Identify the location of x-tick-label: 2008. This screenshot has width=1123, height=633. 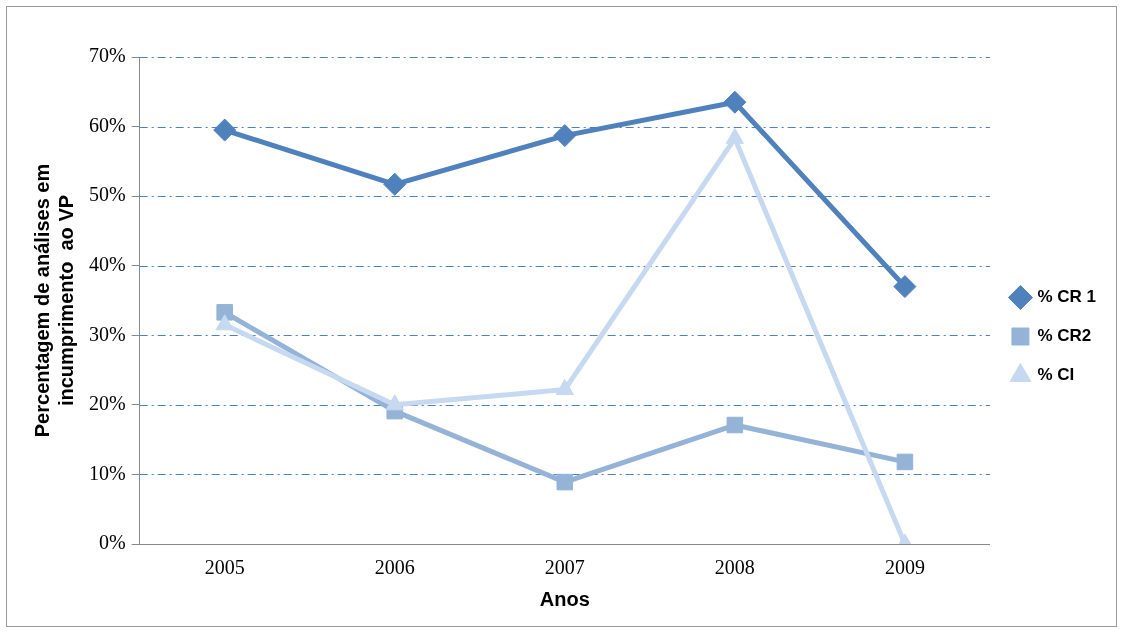
(734, 567).